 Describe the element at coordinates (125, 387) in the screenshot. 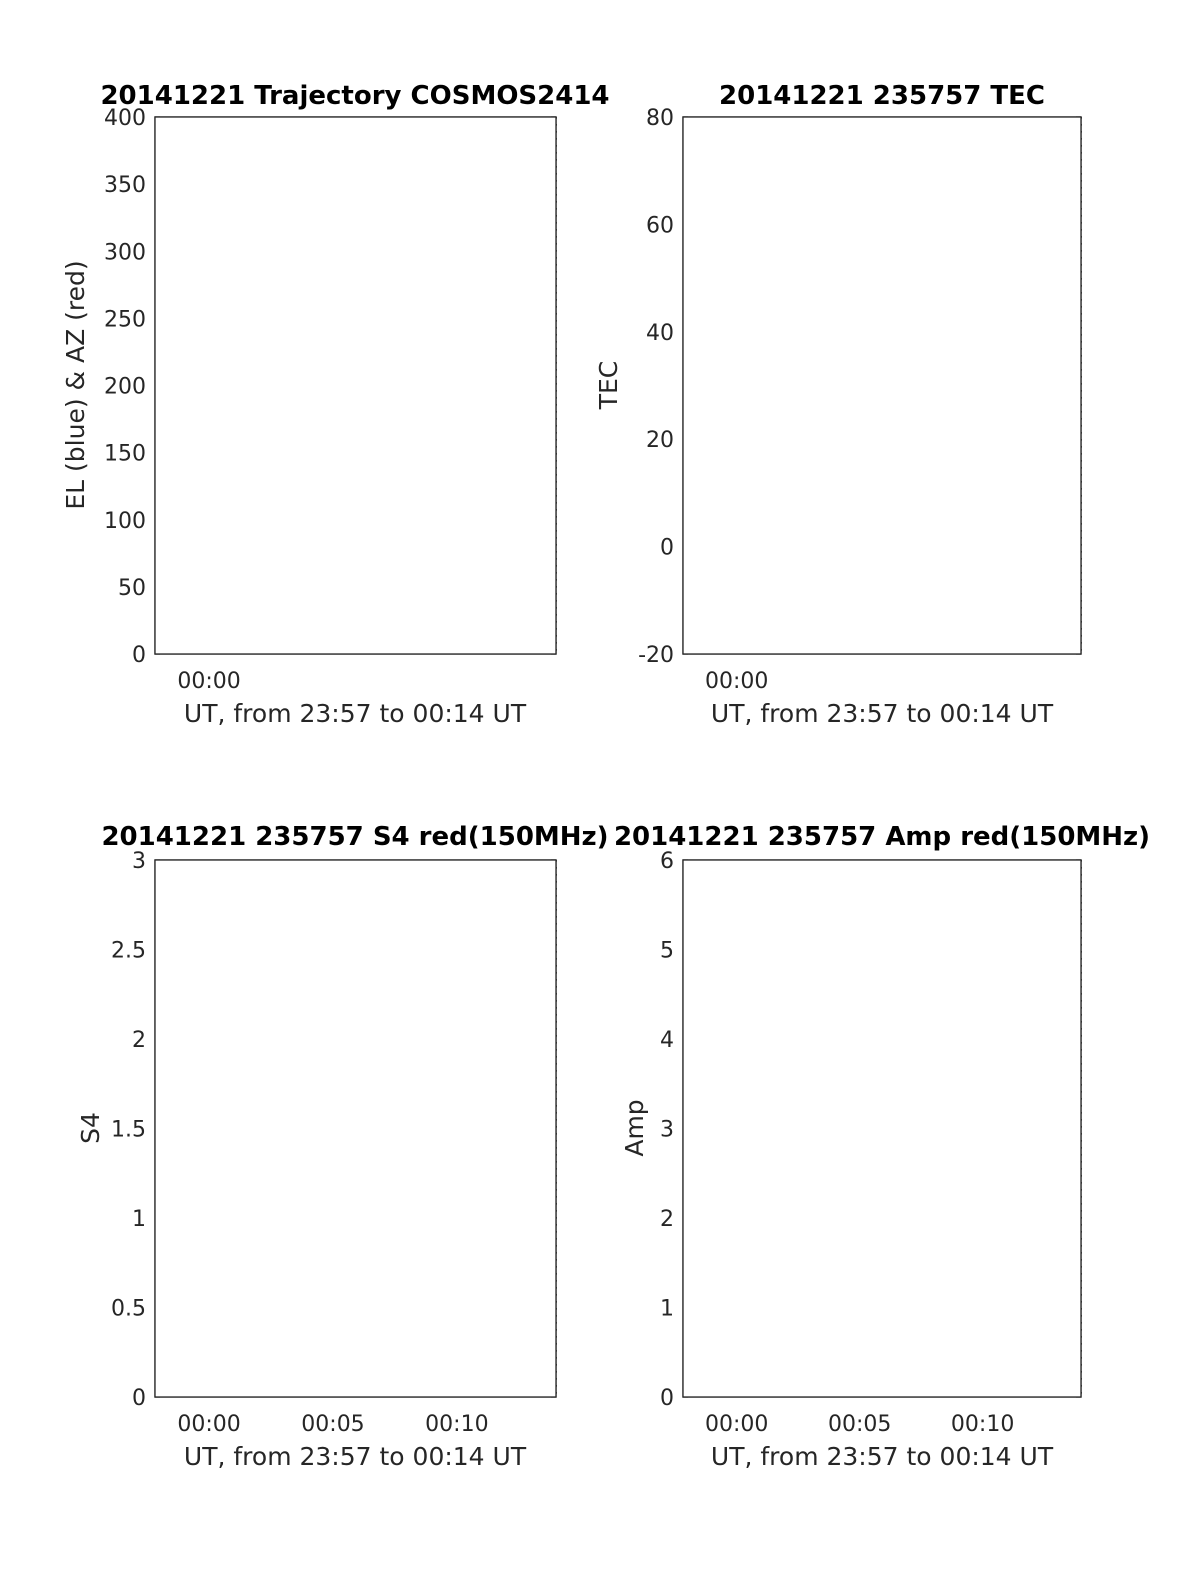

I see `traj-ytick-label: 200` at that location.